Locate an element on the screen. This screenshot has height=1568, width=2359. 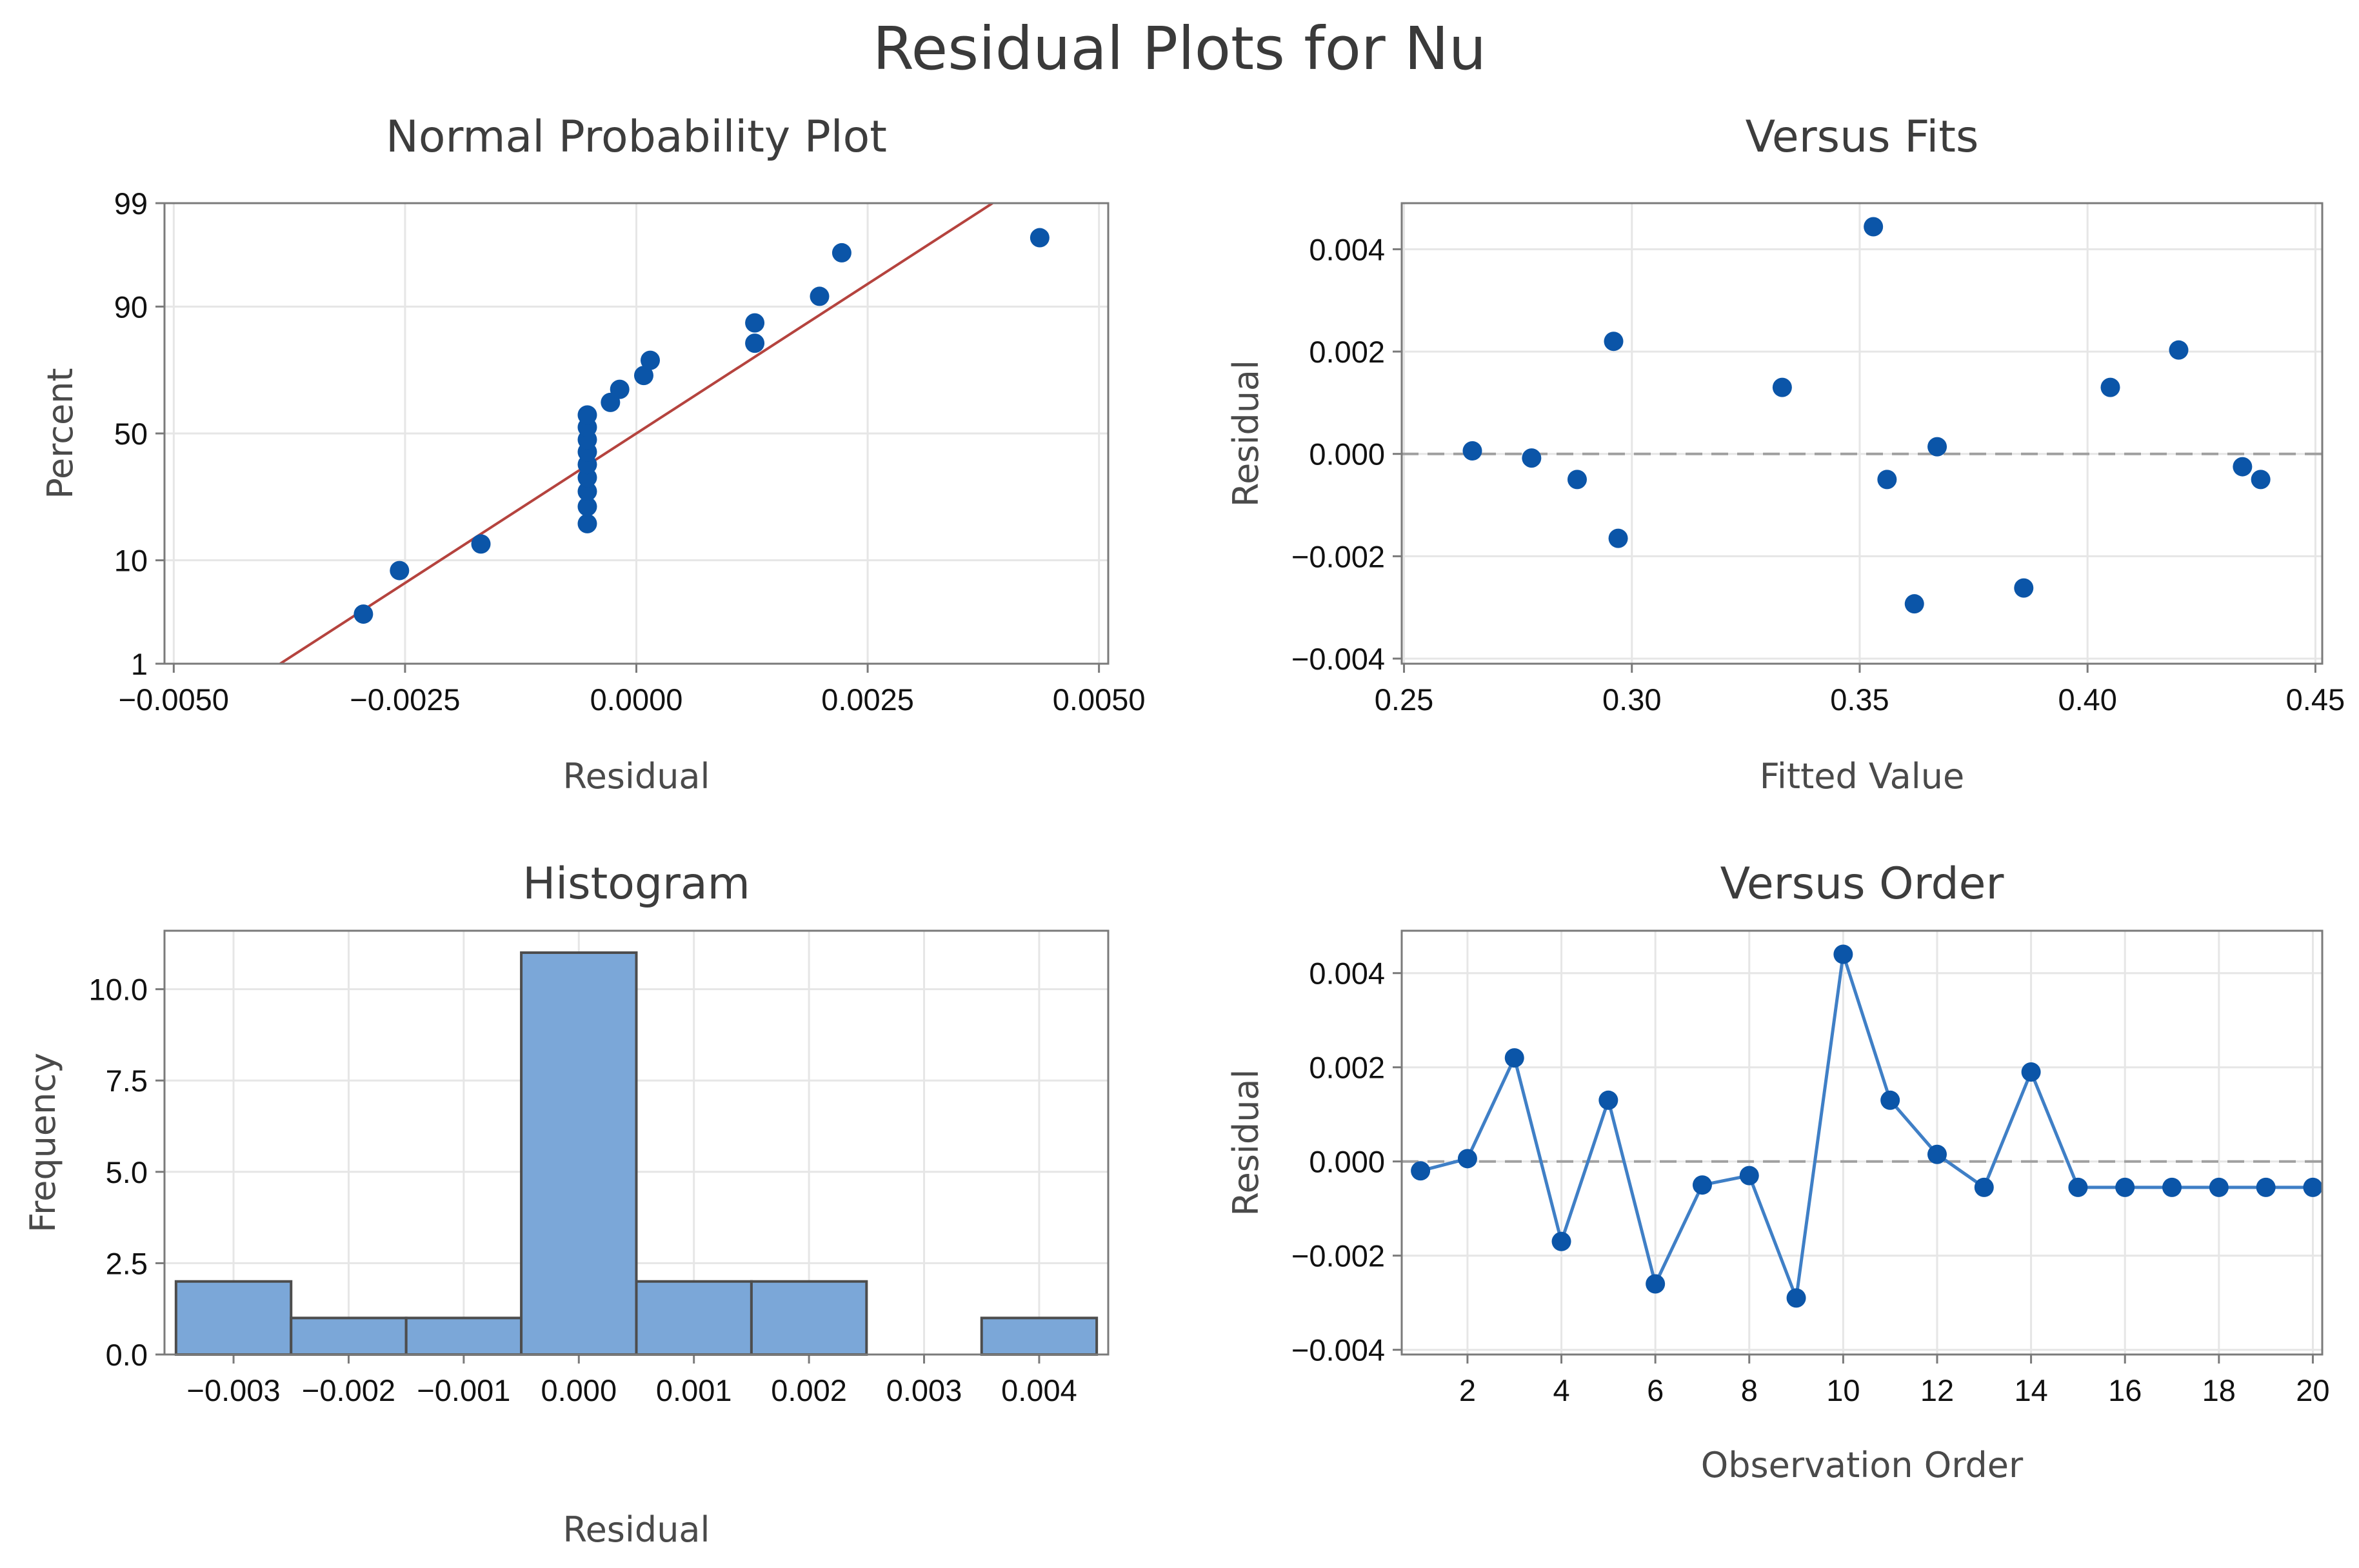
histogram-x-tick-label: −0.002 is located at coordinates (348, 1390).